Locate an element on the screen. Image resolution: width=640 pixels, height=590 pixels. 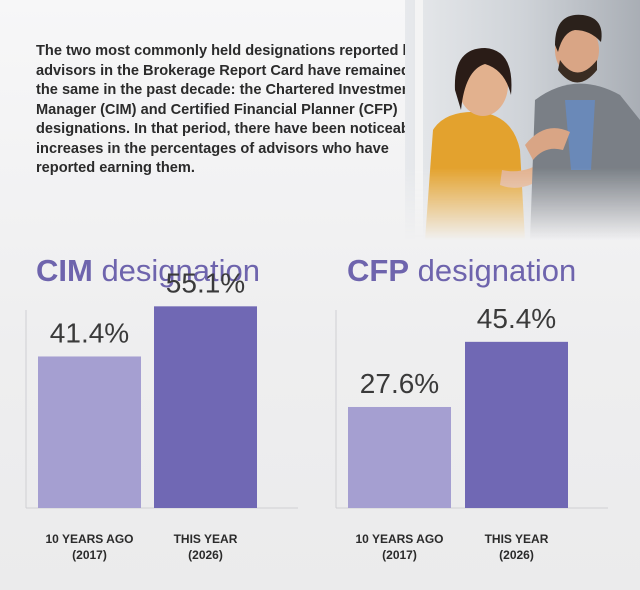
cim-category-label-2-line-1: THIS YEAR is located at coordinates (206, 539).